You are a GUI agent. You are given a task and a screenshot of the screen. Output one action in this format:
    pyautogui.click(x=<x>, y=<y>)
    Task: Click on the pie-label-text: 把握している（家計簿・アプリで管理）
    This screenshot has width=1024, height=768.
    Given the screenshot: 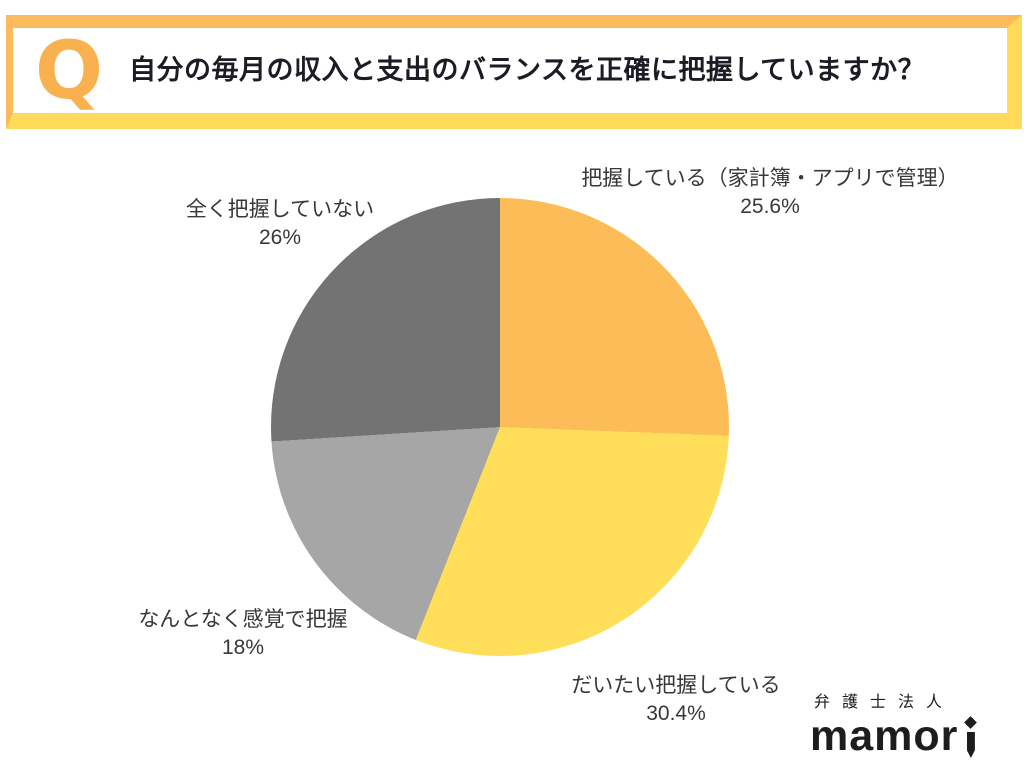 What is the action you would take?
    pyautogui.click(x=770, y=178)
    